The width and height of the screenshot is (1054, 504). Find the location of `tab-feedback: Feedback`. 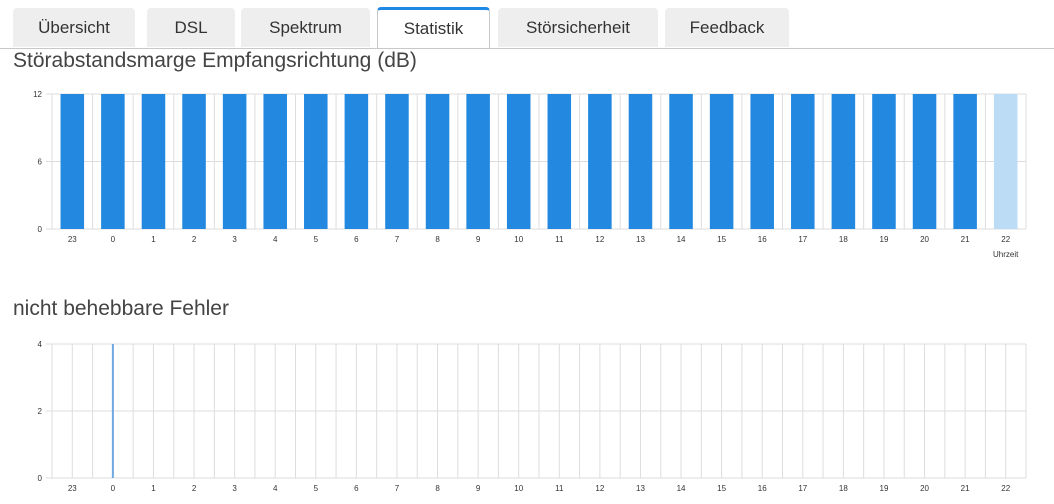

tab-feedback: Feedback is located at coordinates (727, 27).